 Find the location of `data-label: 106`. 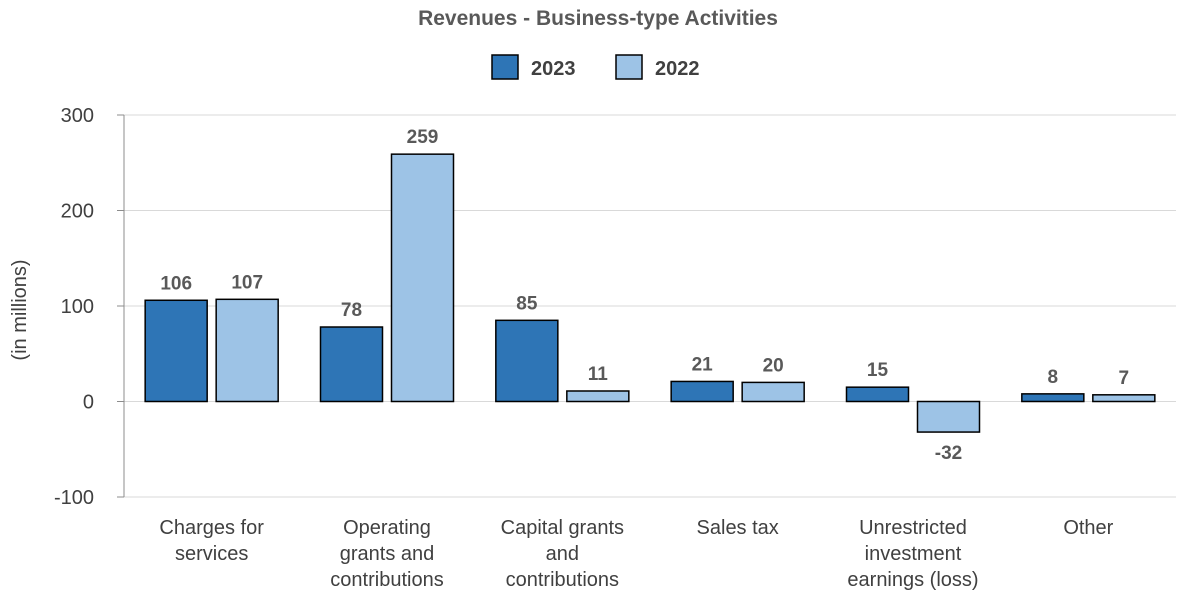

data-label: 106 is located at coordinates (176, 283).